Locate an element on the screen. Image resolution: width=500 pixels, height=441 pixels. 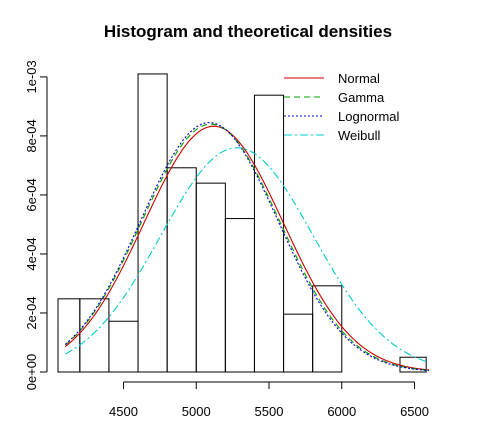
x-tick-label-2: 5500 is located at coordinates (269, 411).